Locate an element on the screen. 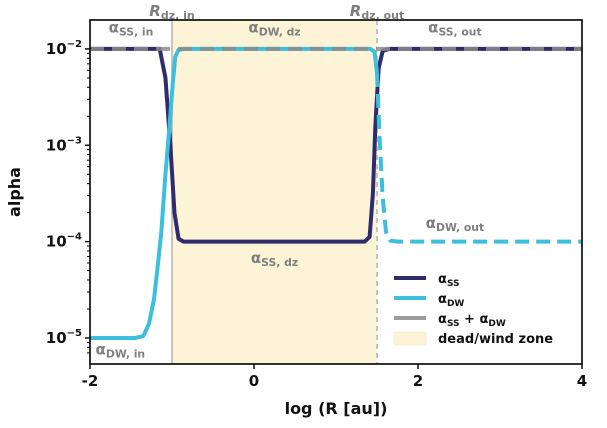  legend-swatch-dead-zone is located at coordinates (410, 338).